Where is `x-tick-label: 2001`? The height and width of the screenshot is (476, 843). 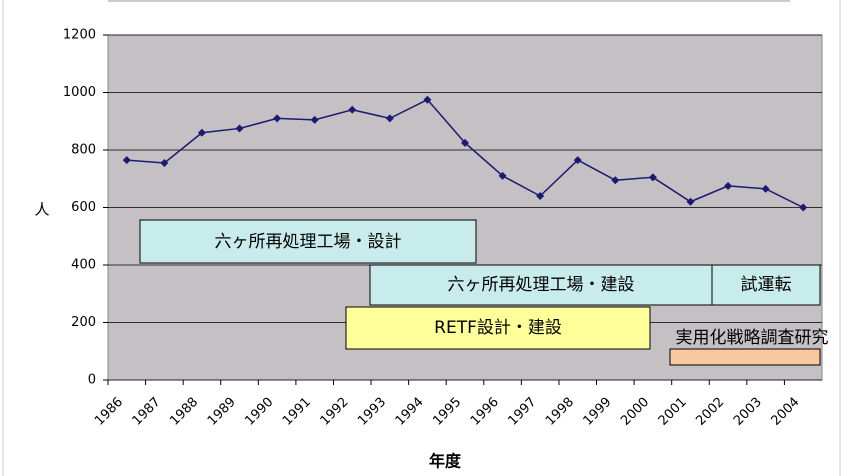
x-tick-label: 2001 is located at coordinates (673, 412).